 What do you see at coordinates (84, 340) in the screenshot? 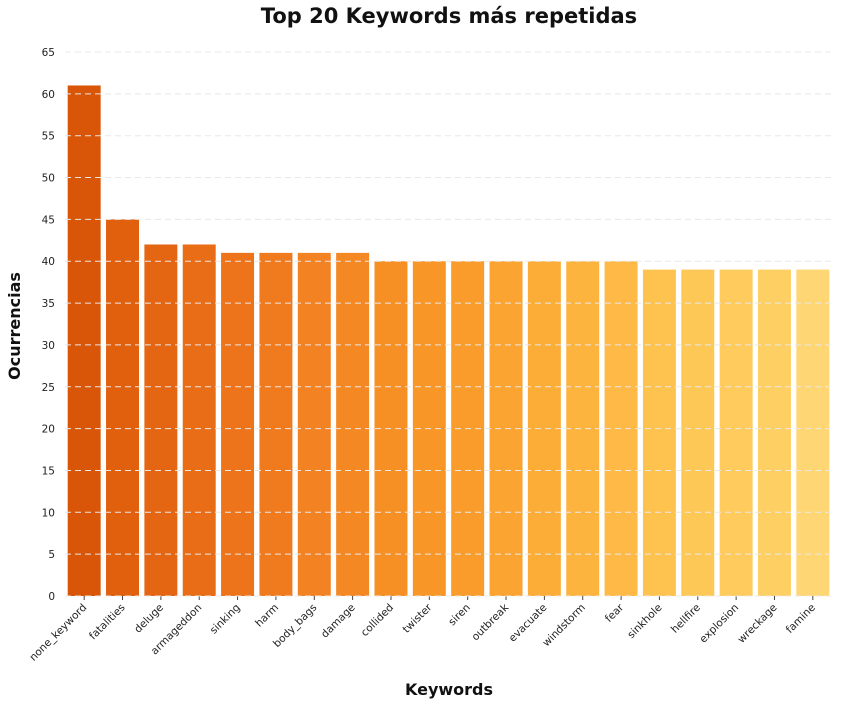
I see `bar-none_keyword` at bounding box center [84, 340].